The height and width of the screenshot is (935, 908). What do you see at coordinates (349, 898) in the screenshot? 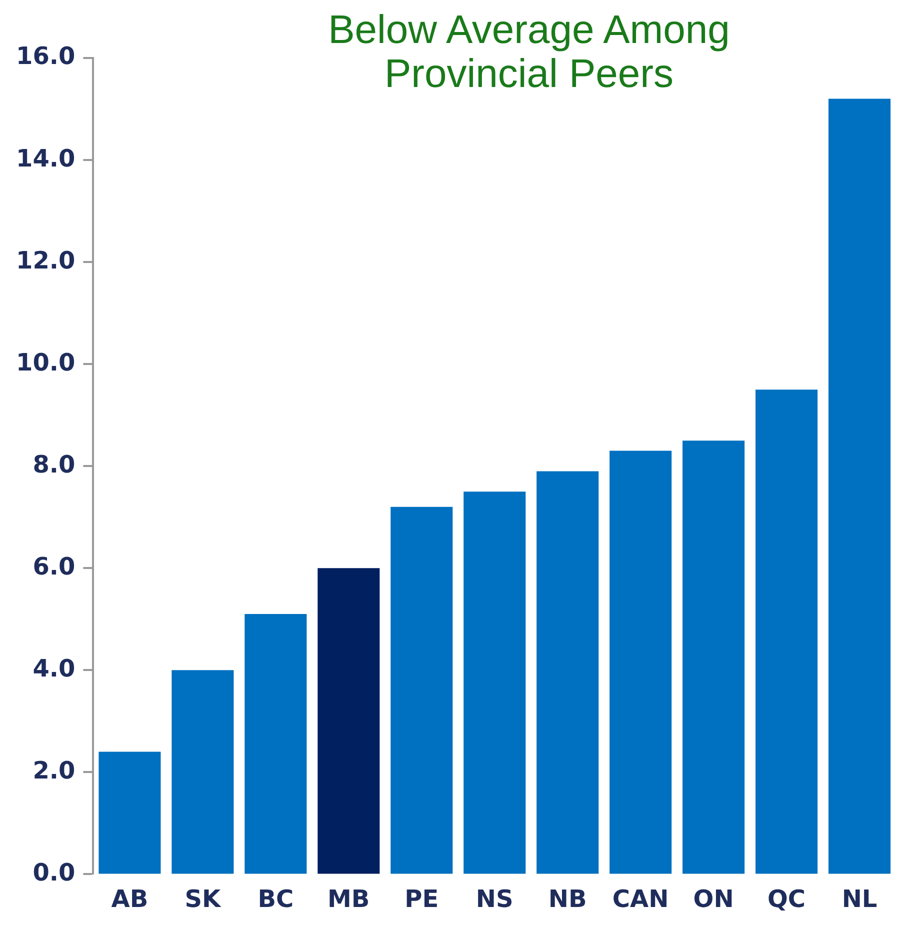
I see `x-tick-label: MB` at bounding box center [349, 898].